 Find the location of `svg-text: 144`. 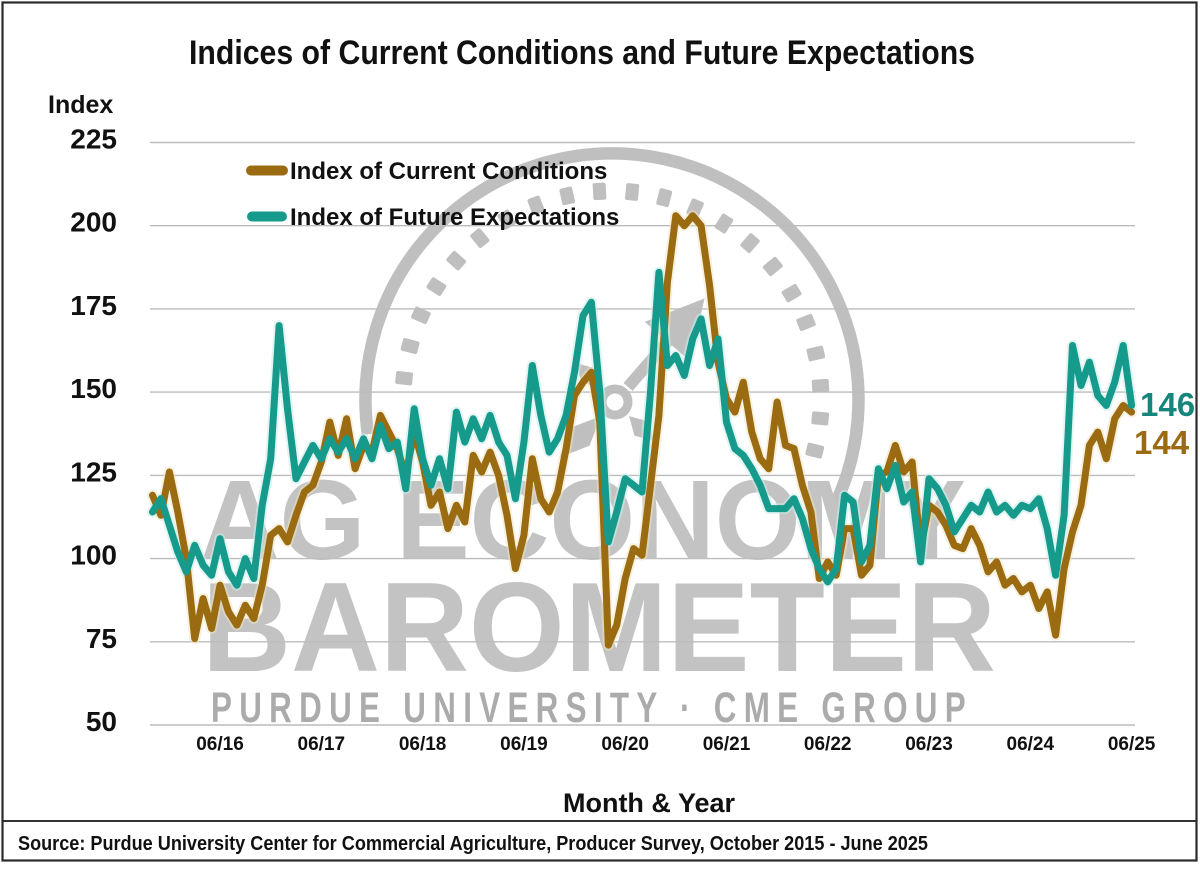

svg-text: 144 is located at coordinates (1162, 442).